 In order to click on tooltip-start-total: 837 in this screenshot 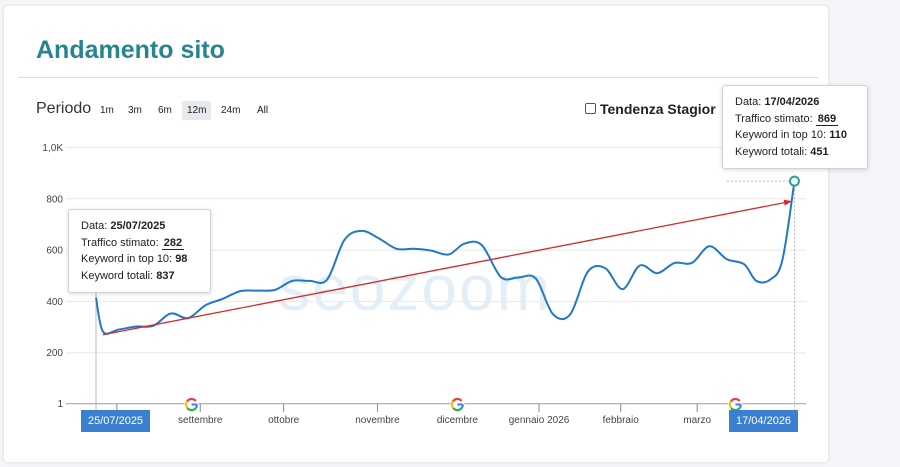, I will do `click(165, 275)`.